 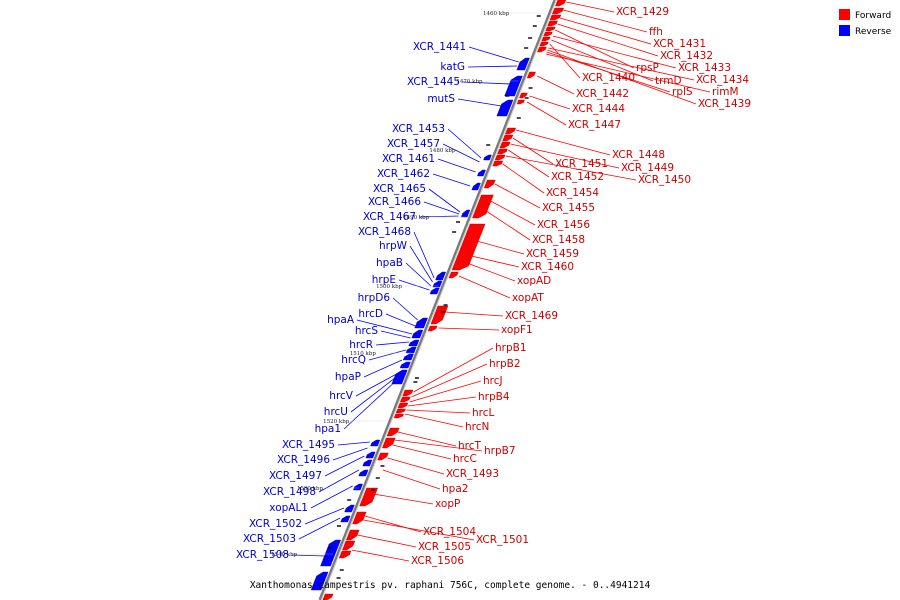 What do you see at coordinates (374, 298) in the screenshot?
I see `gene-label-hrpd6: hrpD6` at bounding box center [374, 298].